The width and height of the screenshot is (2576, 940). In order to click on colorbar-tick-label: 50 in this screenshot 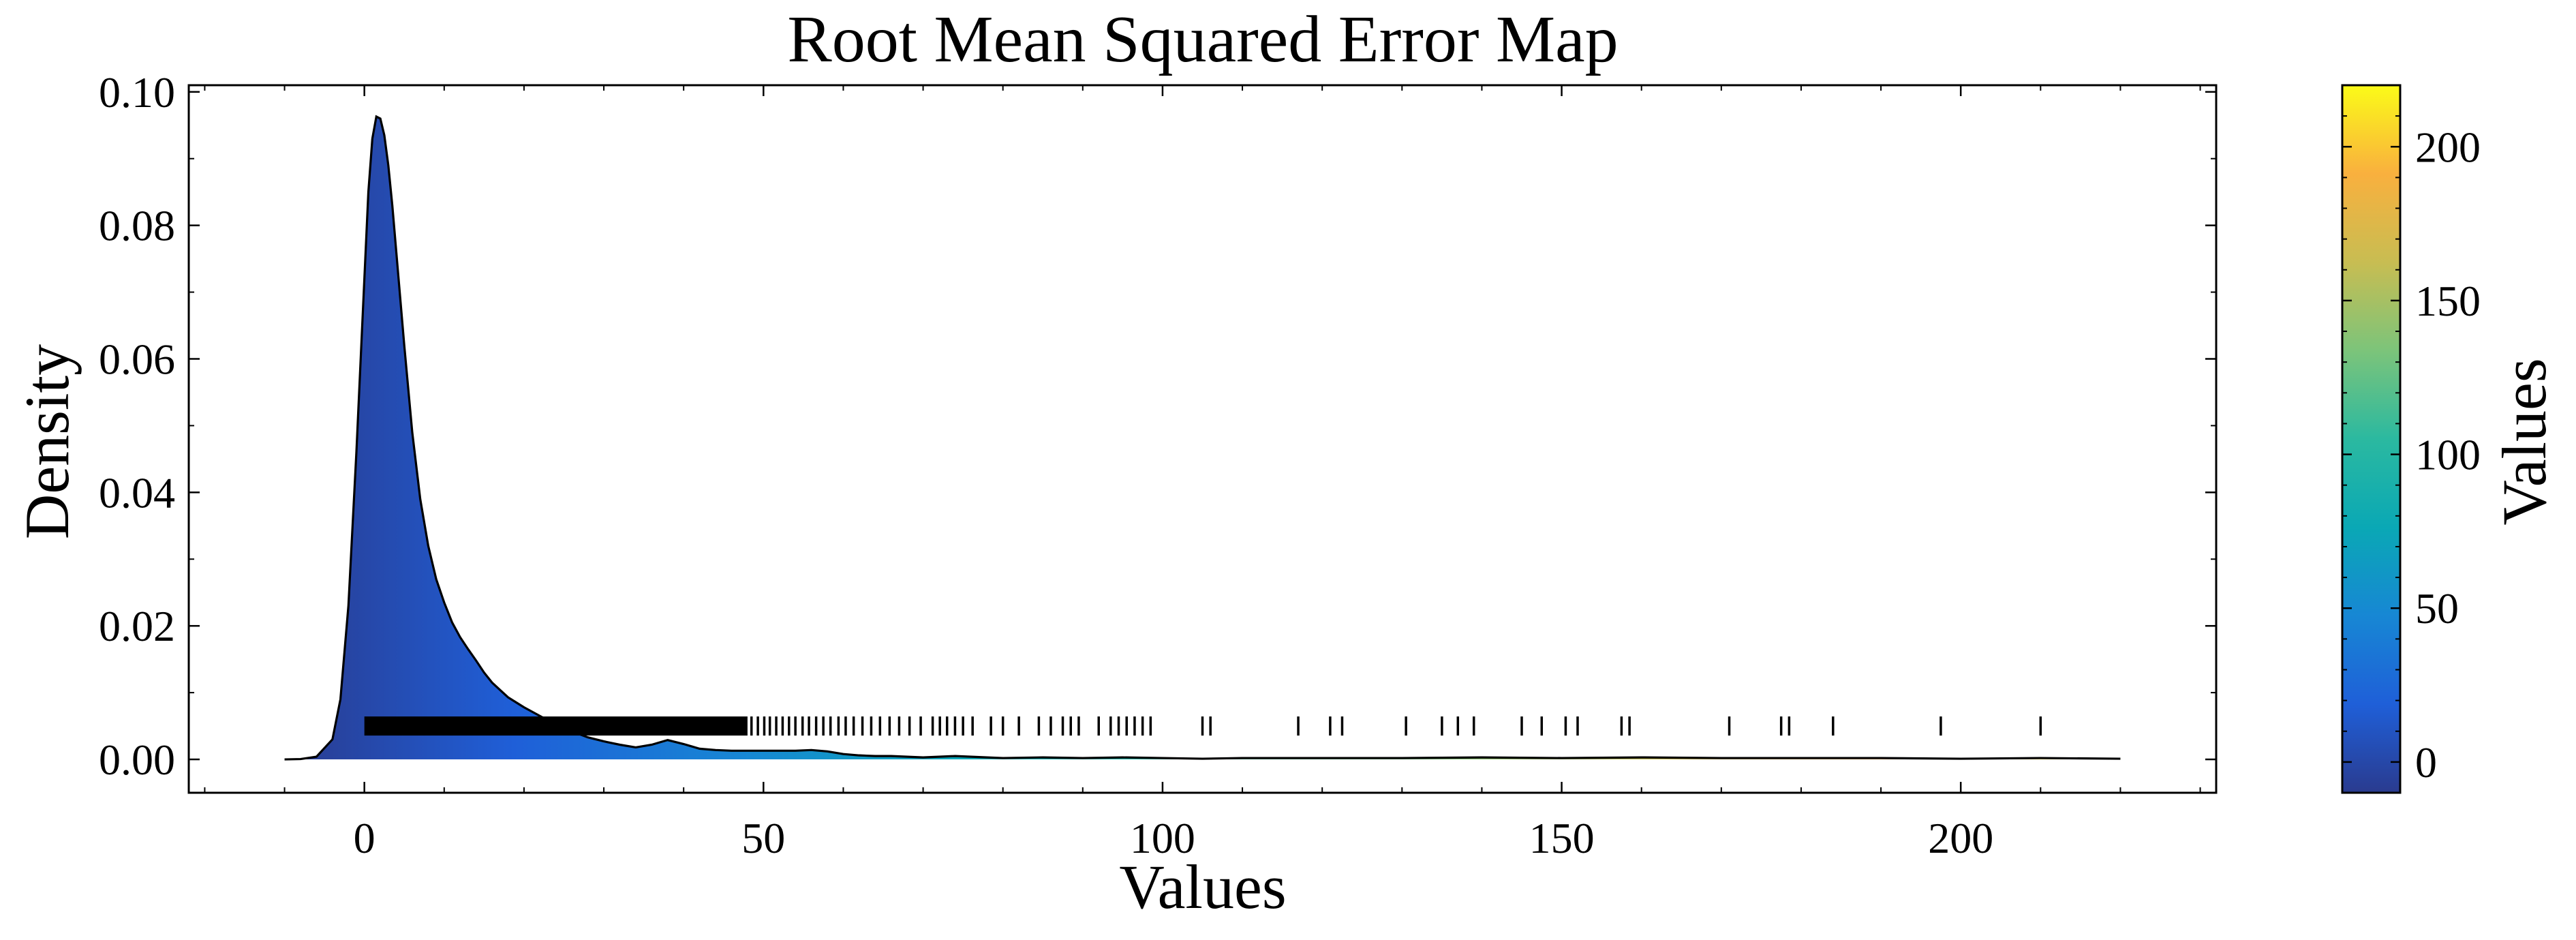, I will do `click(2437, 608)`.